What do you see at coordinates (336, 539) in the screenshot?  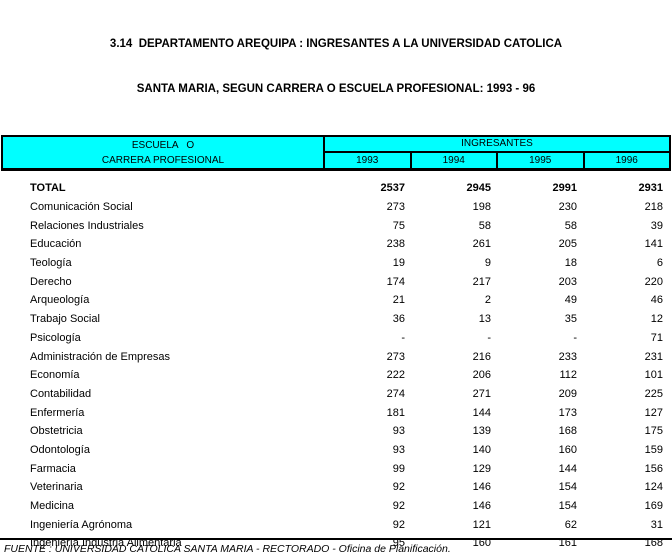 I see `footer-divider` at bounding box center [336, 539].